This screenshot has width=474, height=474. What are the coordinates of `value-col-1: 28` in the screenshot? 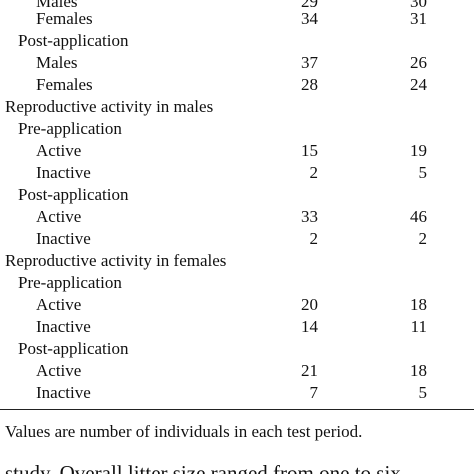 It's located at (309, 84).